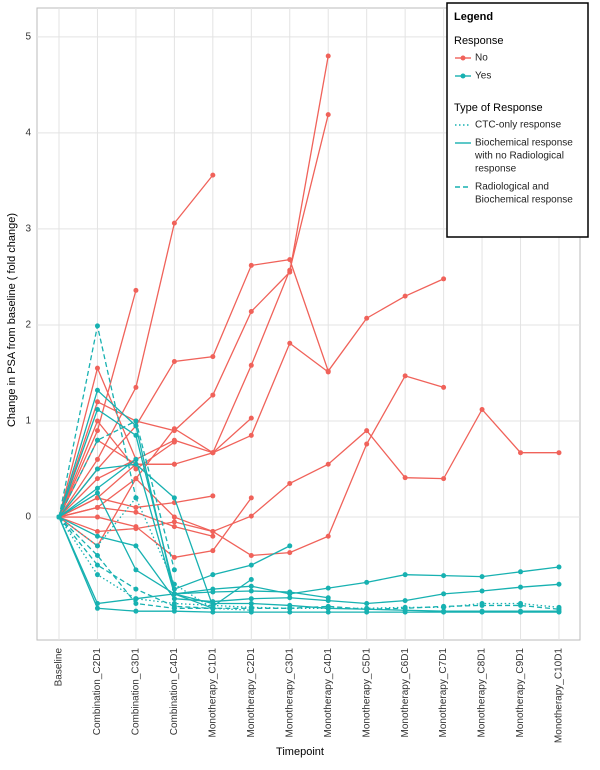 Image resolution: width=600 pixels, height=770 pixels. Describe the element at coordinates (517, 120) in the screenshot. I see `legend-box` at that location.